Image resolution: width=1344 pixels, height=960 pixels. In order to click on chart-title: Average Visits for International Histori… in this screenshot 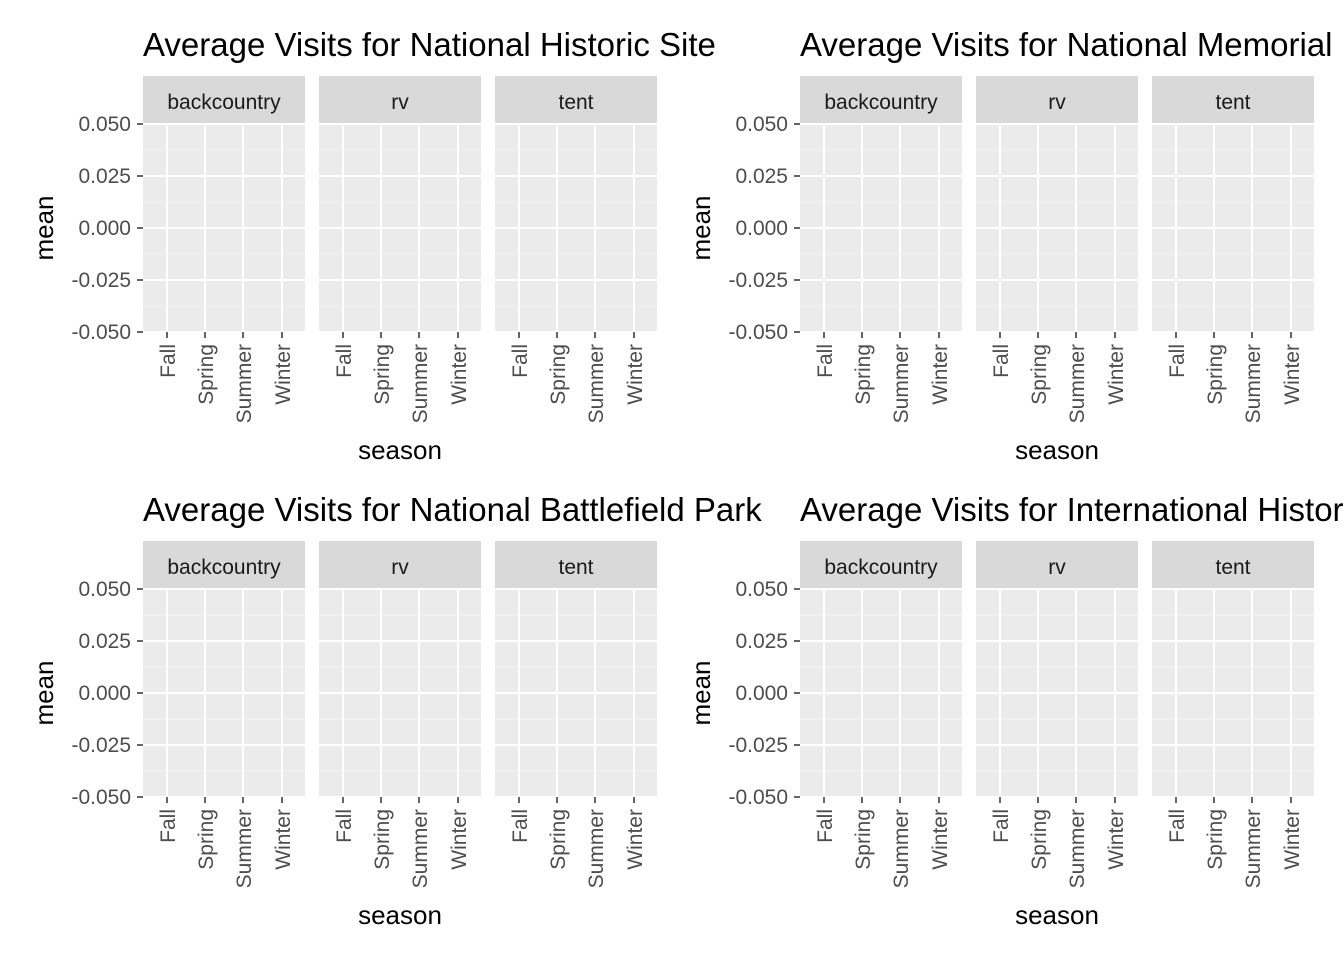, I will do `click(1072, 509)`.